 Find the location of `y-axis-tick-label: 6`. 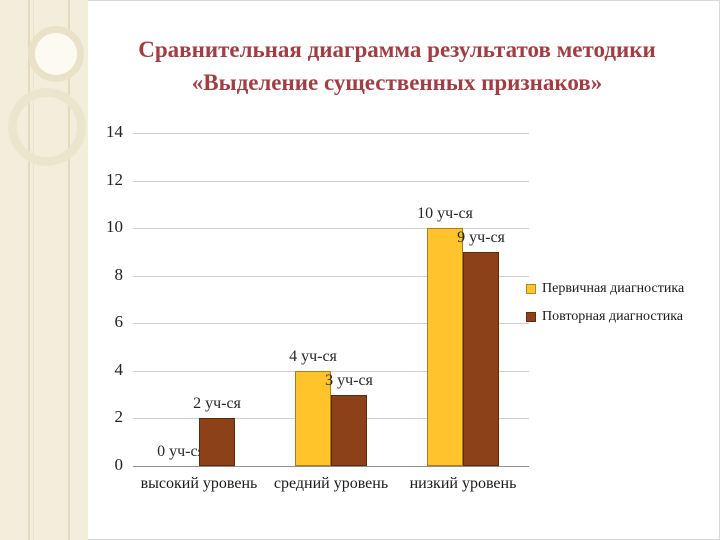

y-axis-tick-label: 6 is located at coordinates (119, 321).